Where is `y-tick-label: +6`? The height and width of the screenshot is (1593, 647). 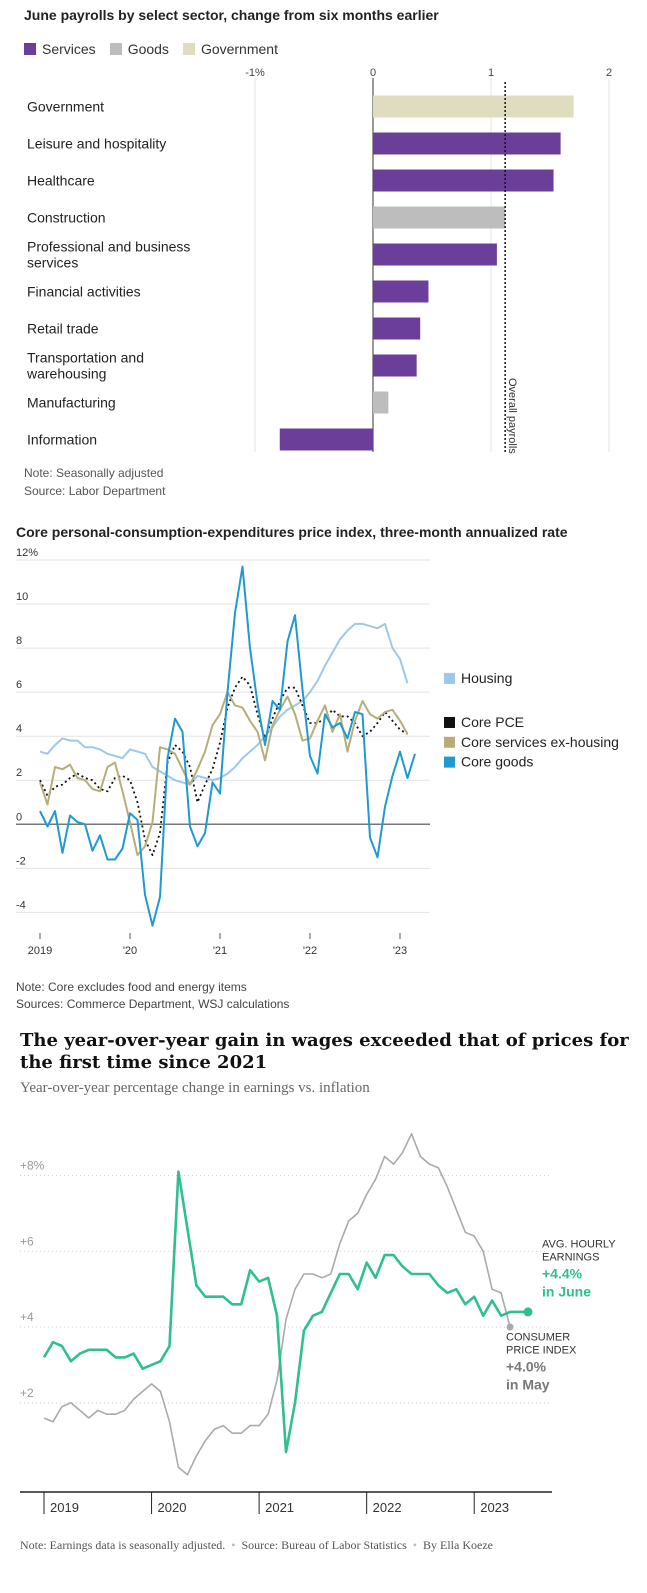 y-tick-label: +6 is located at coordinates (27, 1241).